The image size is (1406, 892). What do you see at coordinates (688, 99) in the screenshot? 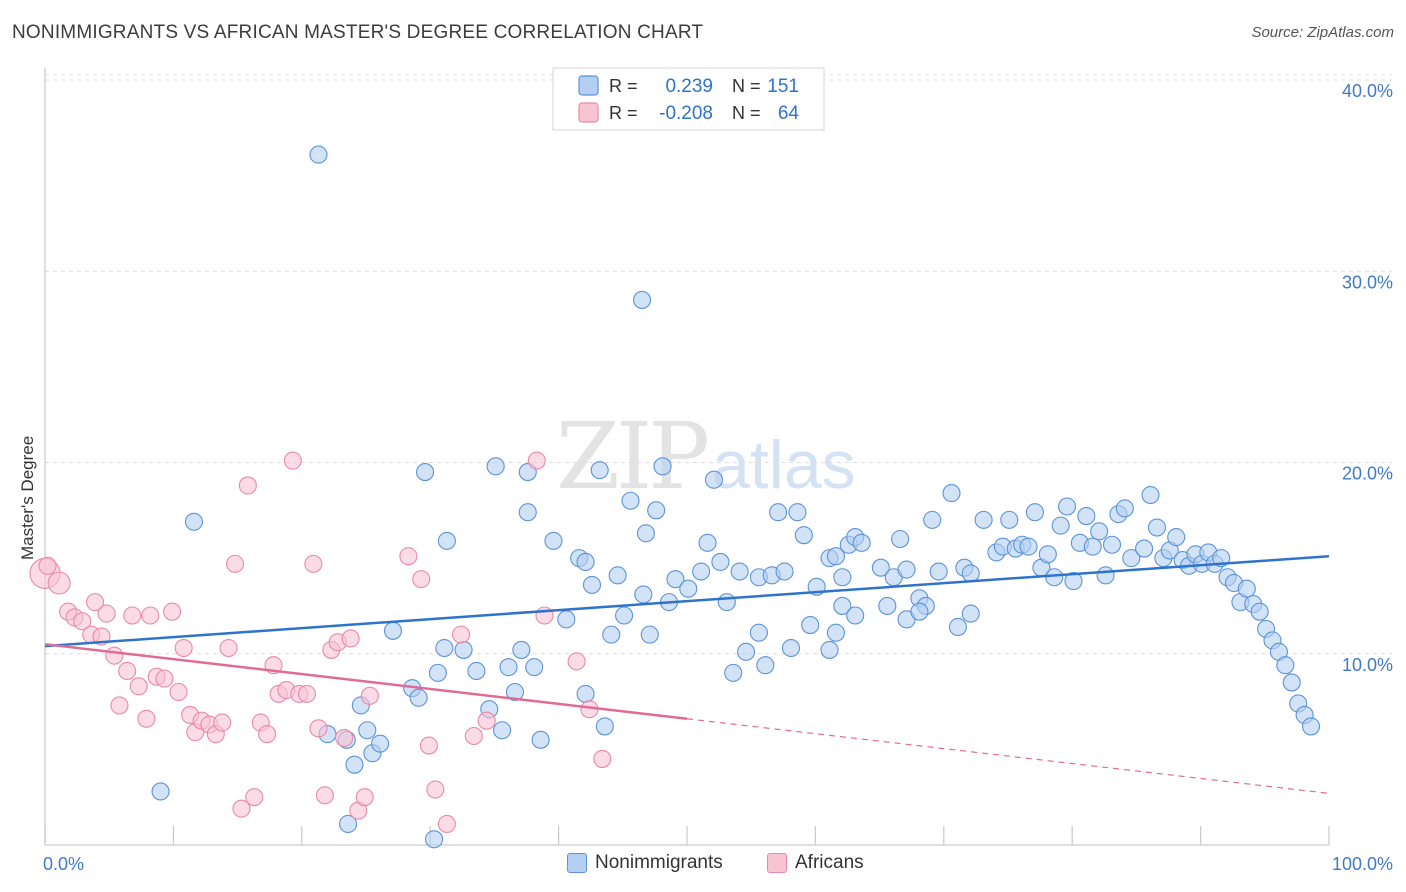
I see `correlation-legend: R = 0.239 N = 151 R = -0.208 N = 64` at bounding box center [688, 99].